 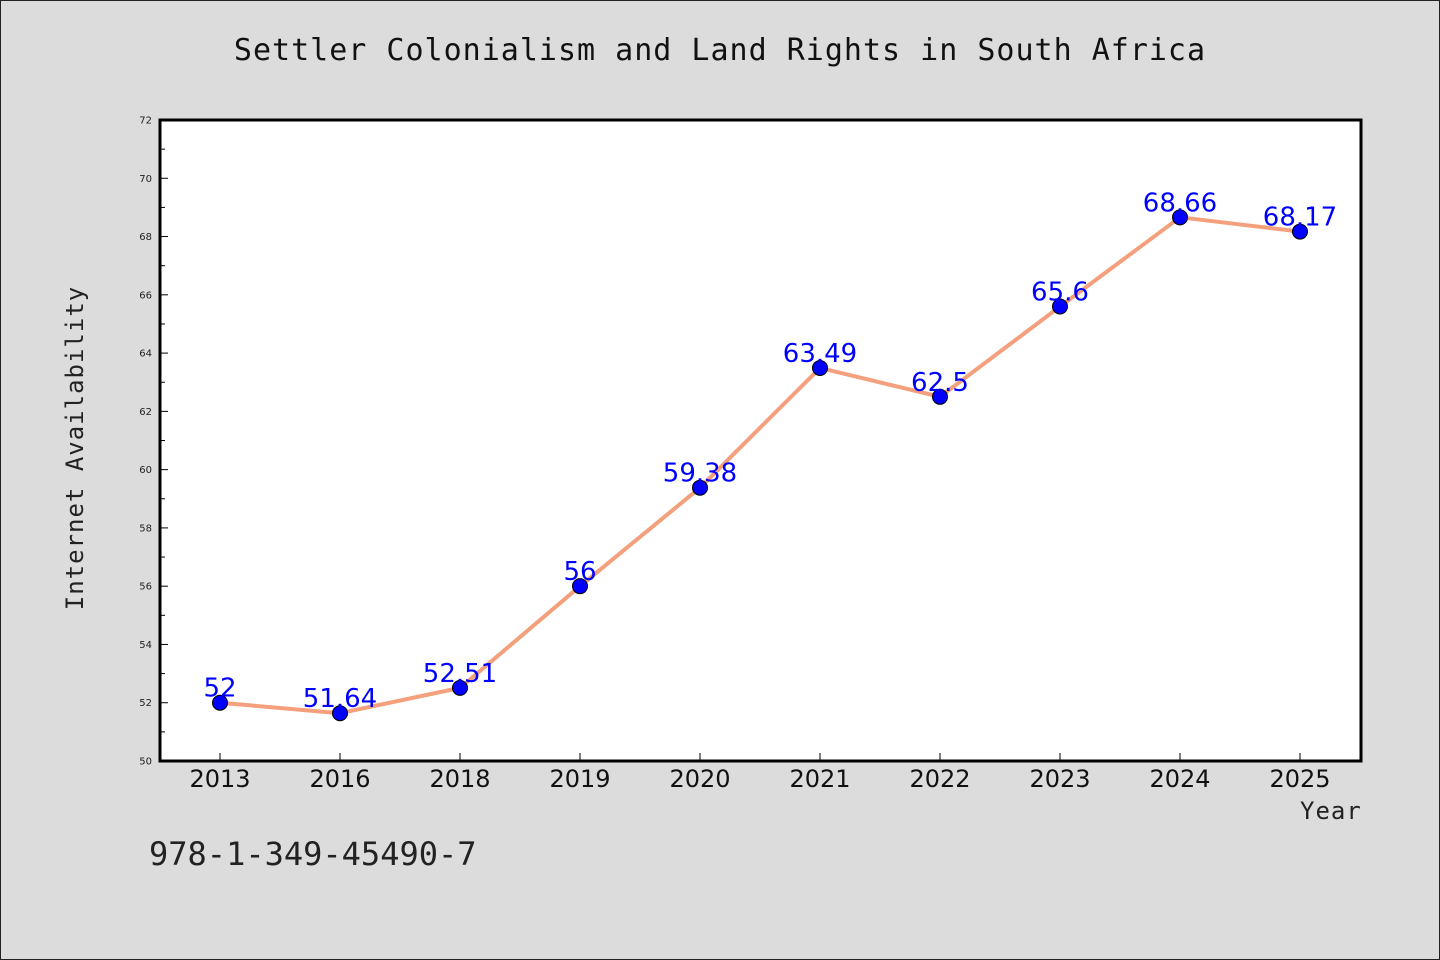 What do you see at coordinates (940, 383) in the screenshot?
I see `data-label: 62.5` at bounding box center [940, 383].